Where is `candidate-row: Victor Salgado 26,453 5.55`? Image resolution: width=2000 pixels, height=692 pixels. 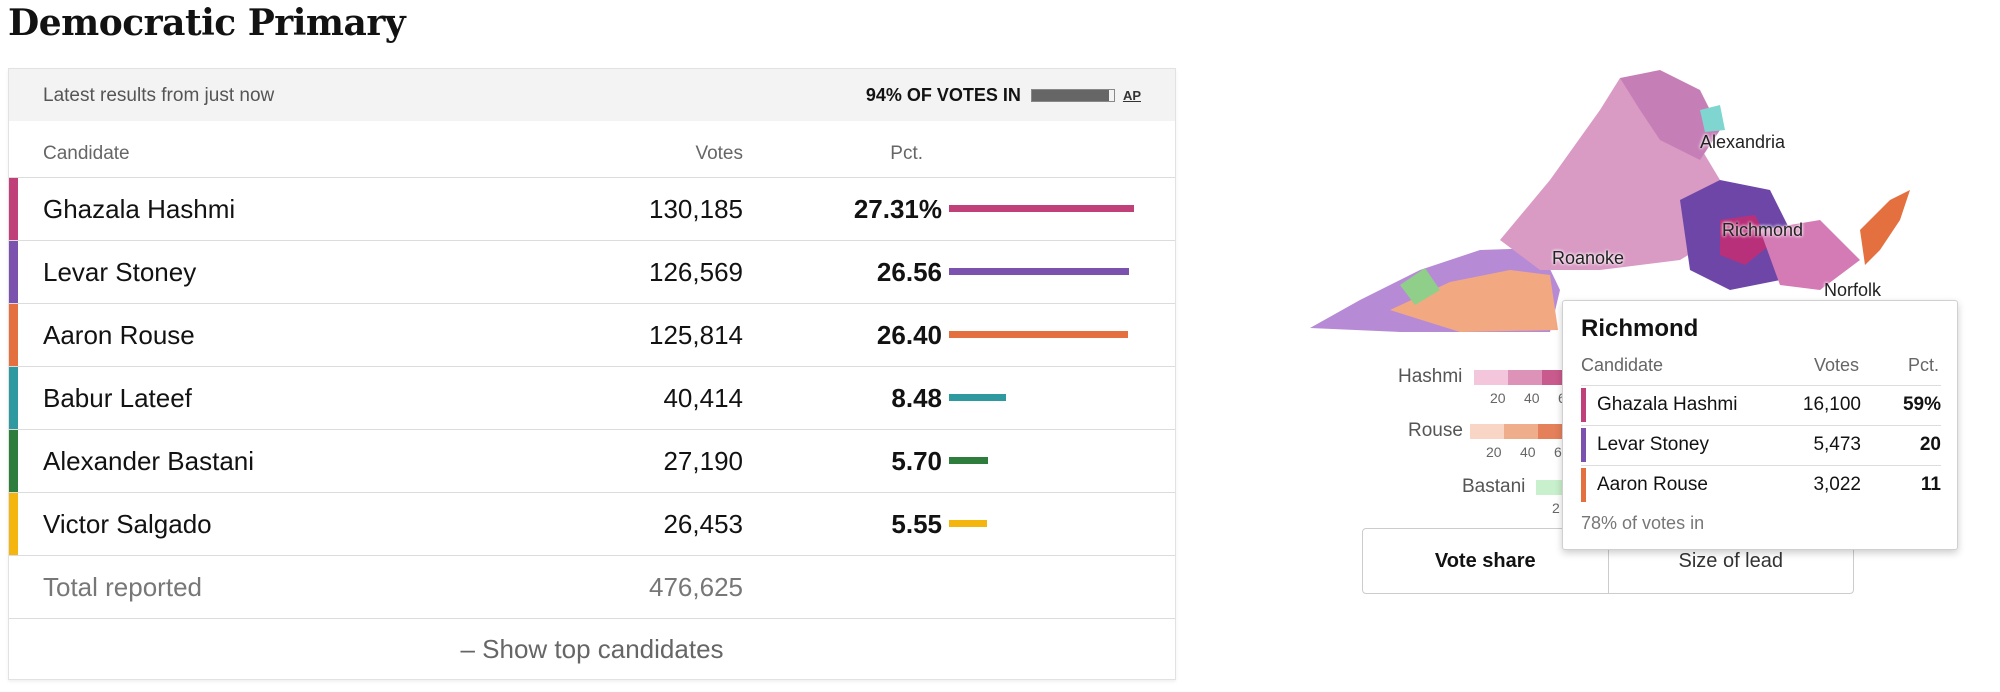 candidate-row: Victor Salgado 26,453 5.55 is located at coordinates (592, 524).